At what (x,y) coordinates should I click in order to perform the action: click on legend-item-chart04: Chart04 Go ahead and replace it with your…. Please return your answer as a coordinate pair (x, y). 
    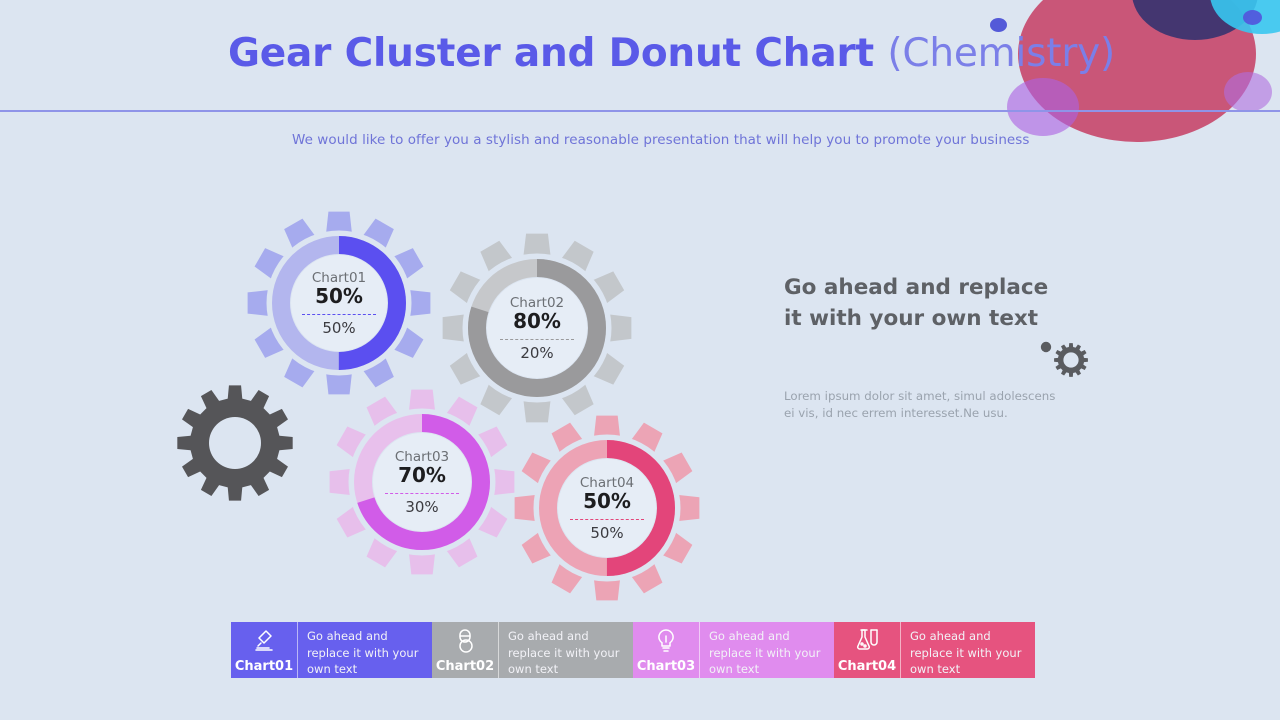
    Looking at the image, I should click on (934, 650).